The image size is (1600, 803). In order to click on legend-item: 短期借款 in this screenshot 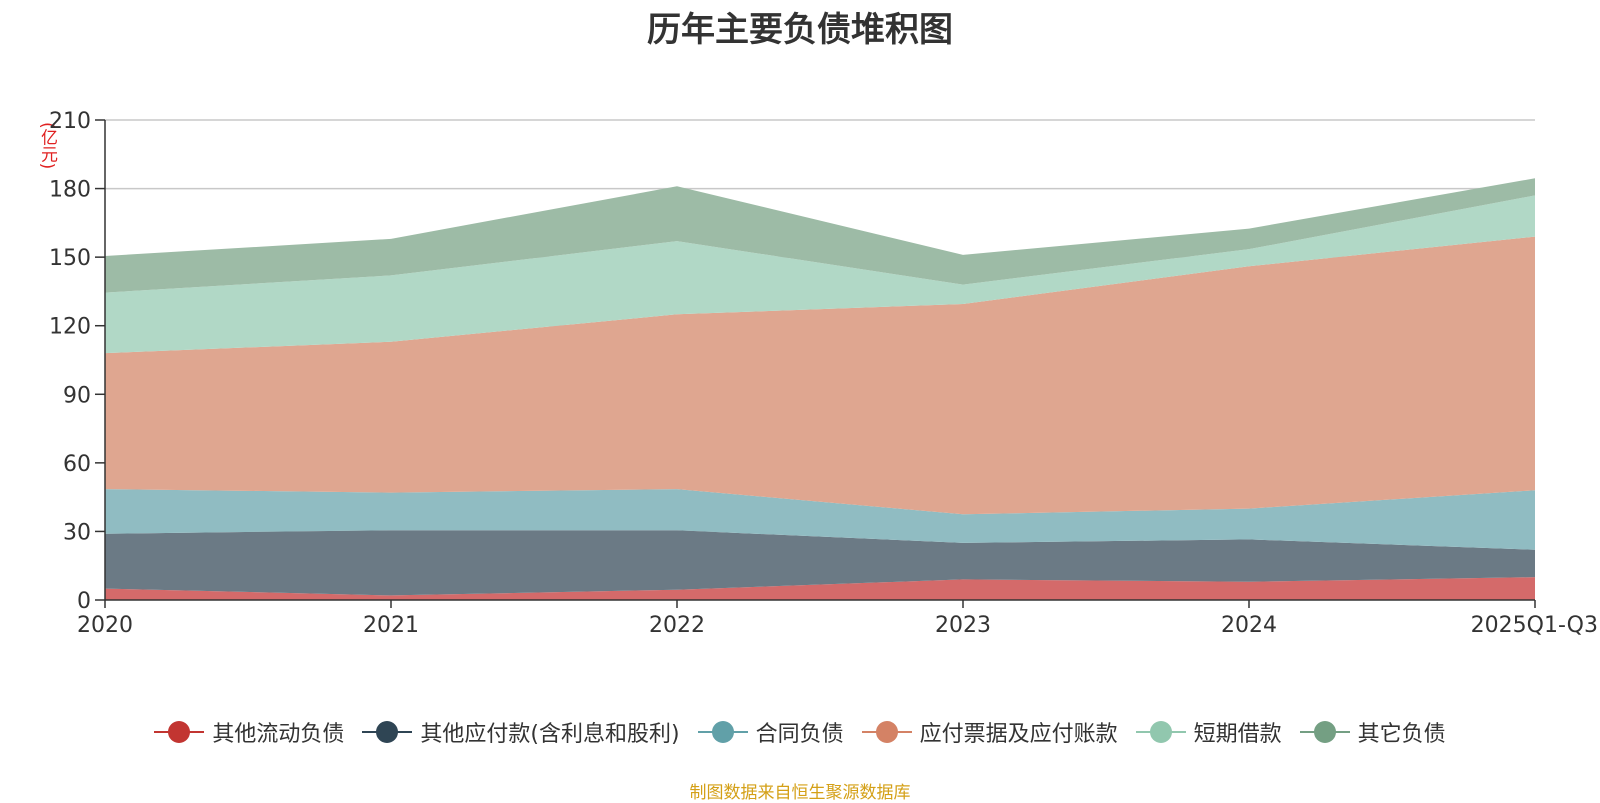, I will do `click(1208, 732)`.